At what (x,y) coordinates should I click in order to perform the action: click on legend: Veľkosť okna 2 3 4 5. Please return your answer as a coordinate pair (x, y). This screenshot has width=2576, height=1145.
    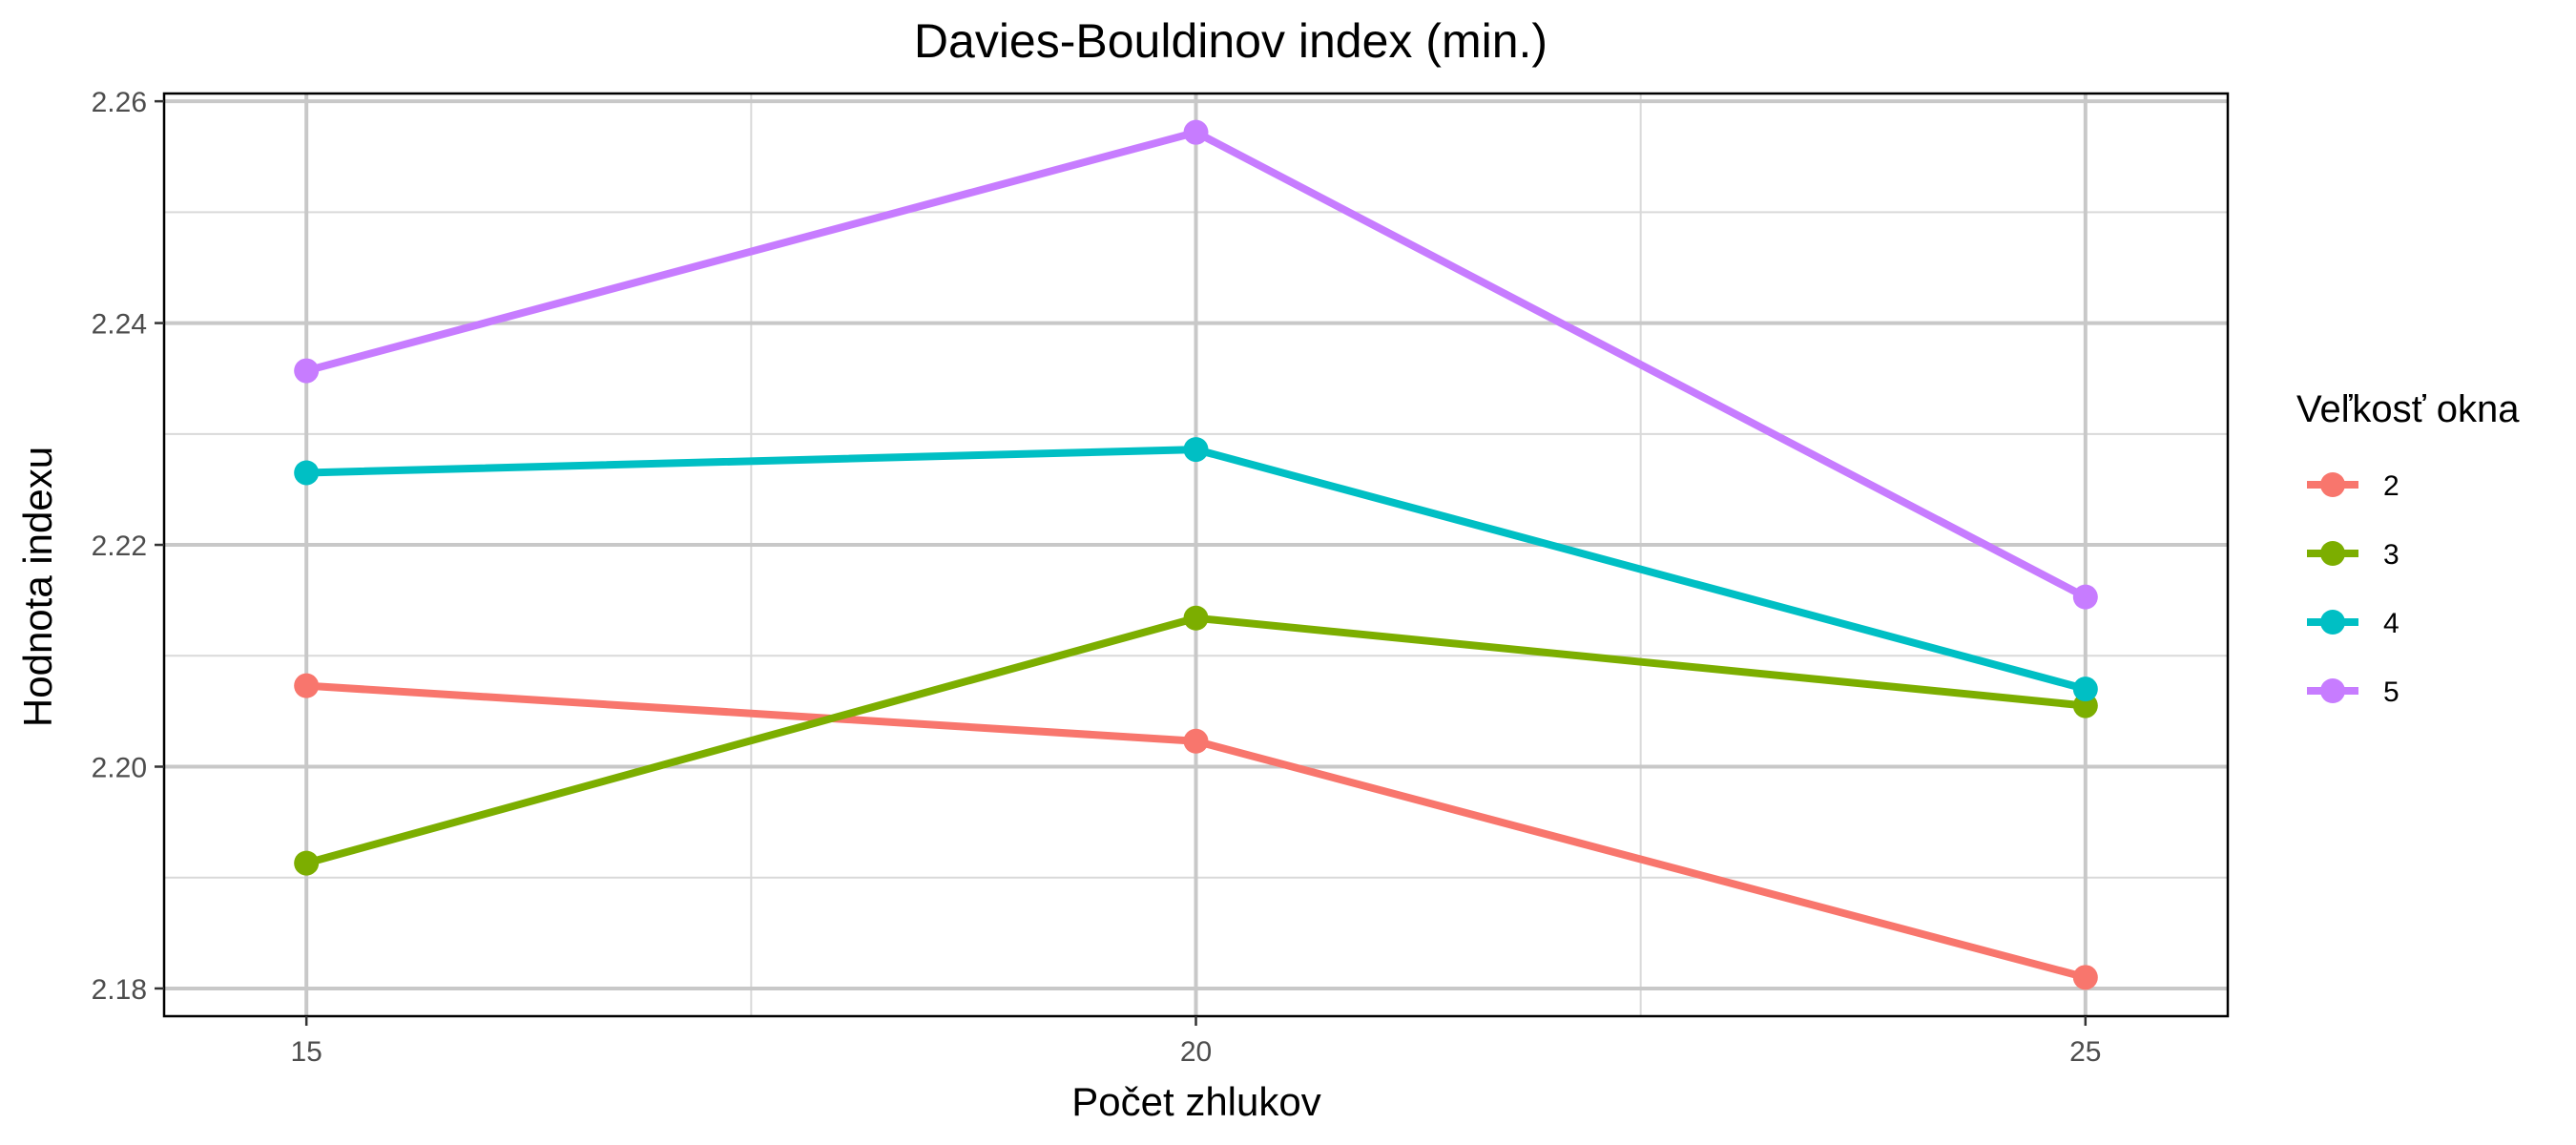
    Looking at the image, I should click on (2408, 548).